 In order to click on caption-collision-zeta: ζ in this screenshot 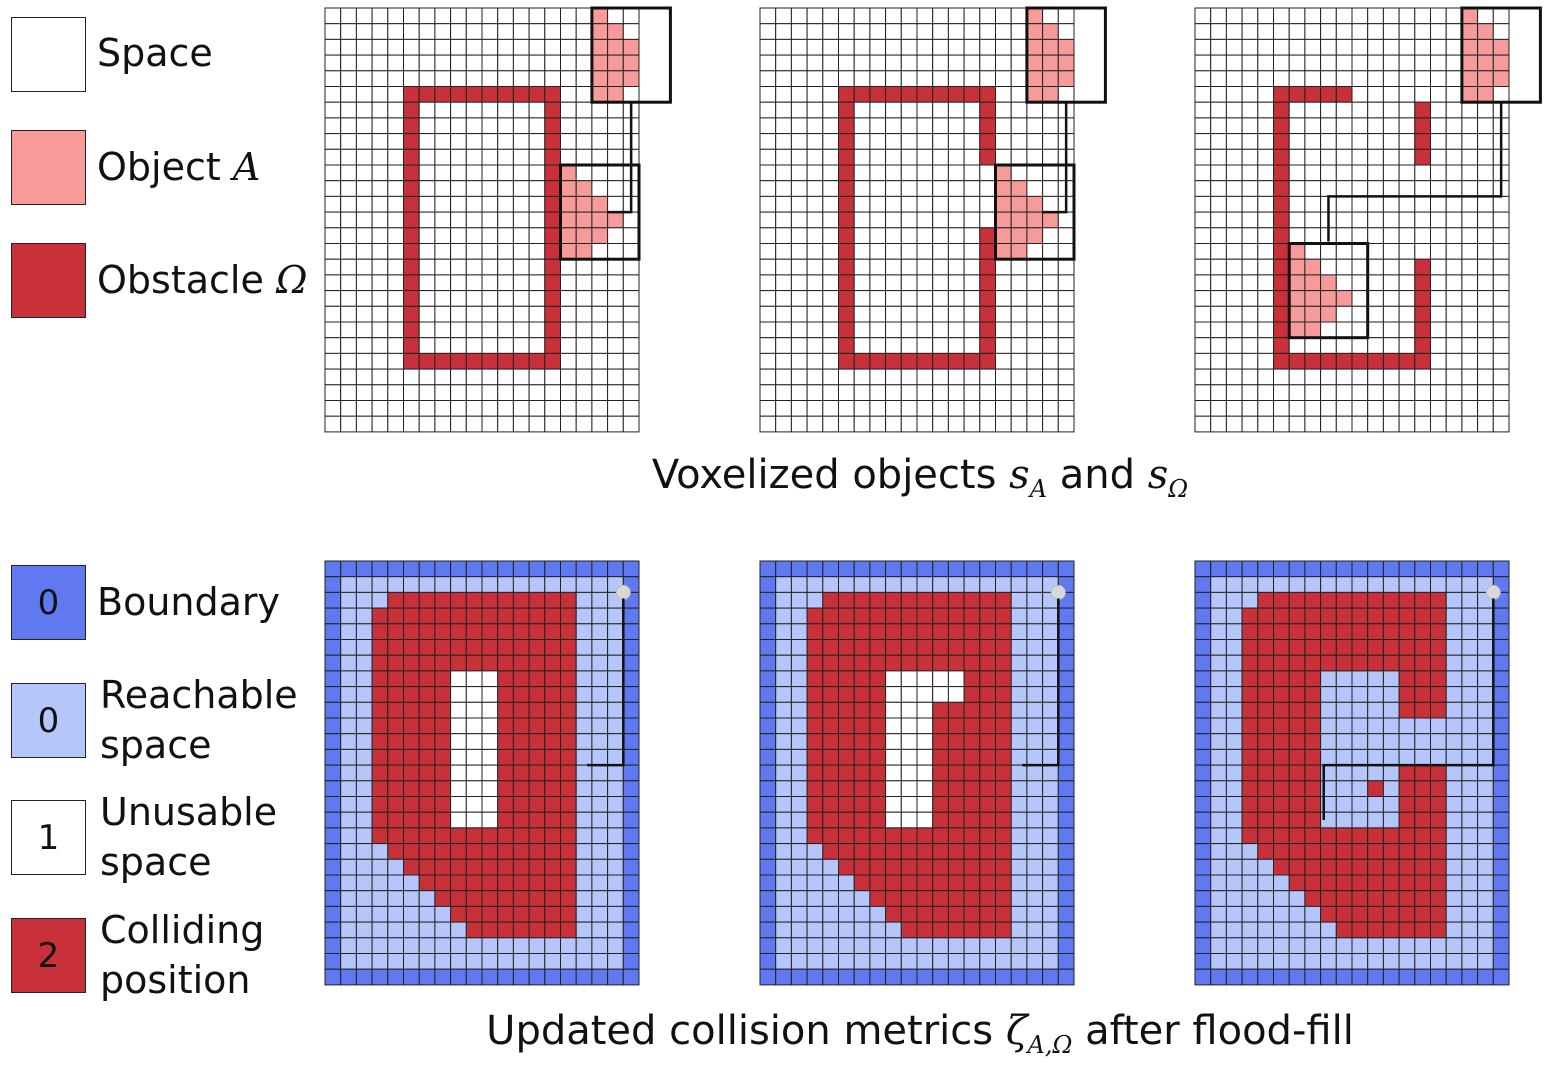, I will do `click(1016, 1031)`.